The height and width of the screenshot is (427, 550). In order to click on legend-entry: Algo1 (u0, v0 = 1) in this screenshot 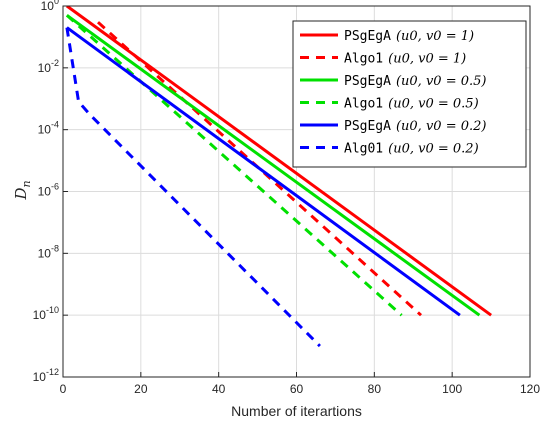, I will do `click(405, 59)`.